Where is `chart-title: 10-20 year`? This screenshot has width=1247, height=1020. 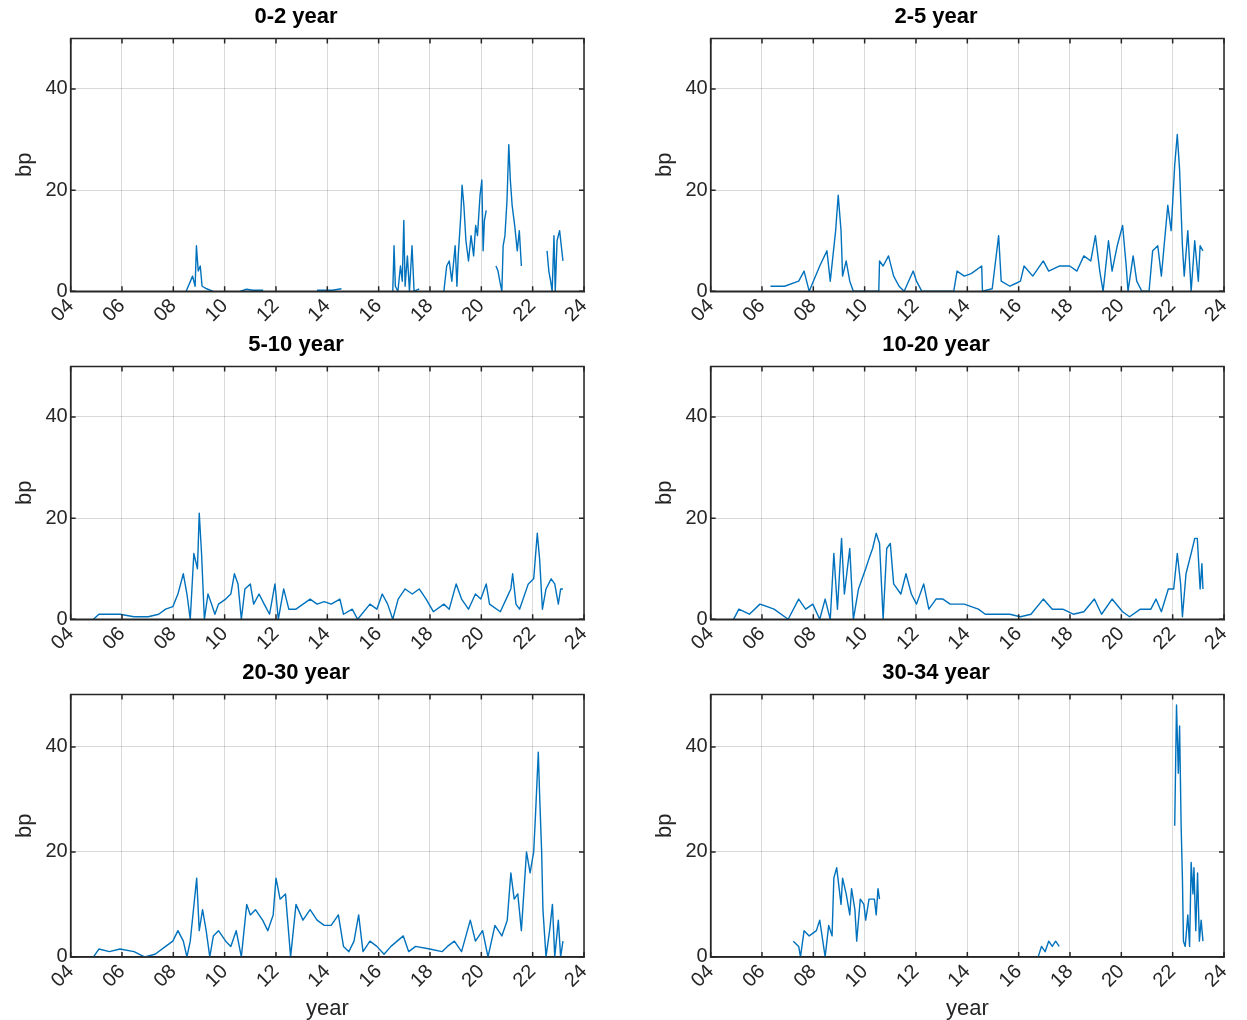 chart-title: 10-20 year is located at coordinates (936, 344).